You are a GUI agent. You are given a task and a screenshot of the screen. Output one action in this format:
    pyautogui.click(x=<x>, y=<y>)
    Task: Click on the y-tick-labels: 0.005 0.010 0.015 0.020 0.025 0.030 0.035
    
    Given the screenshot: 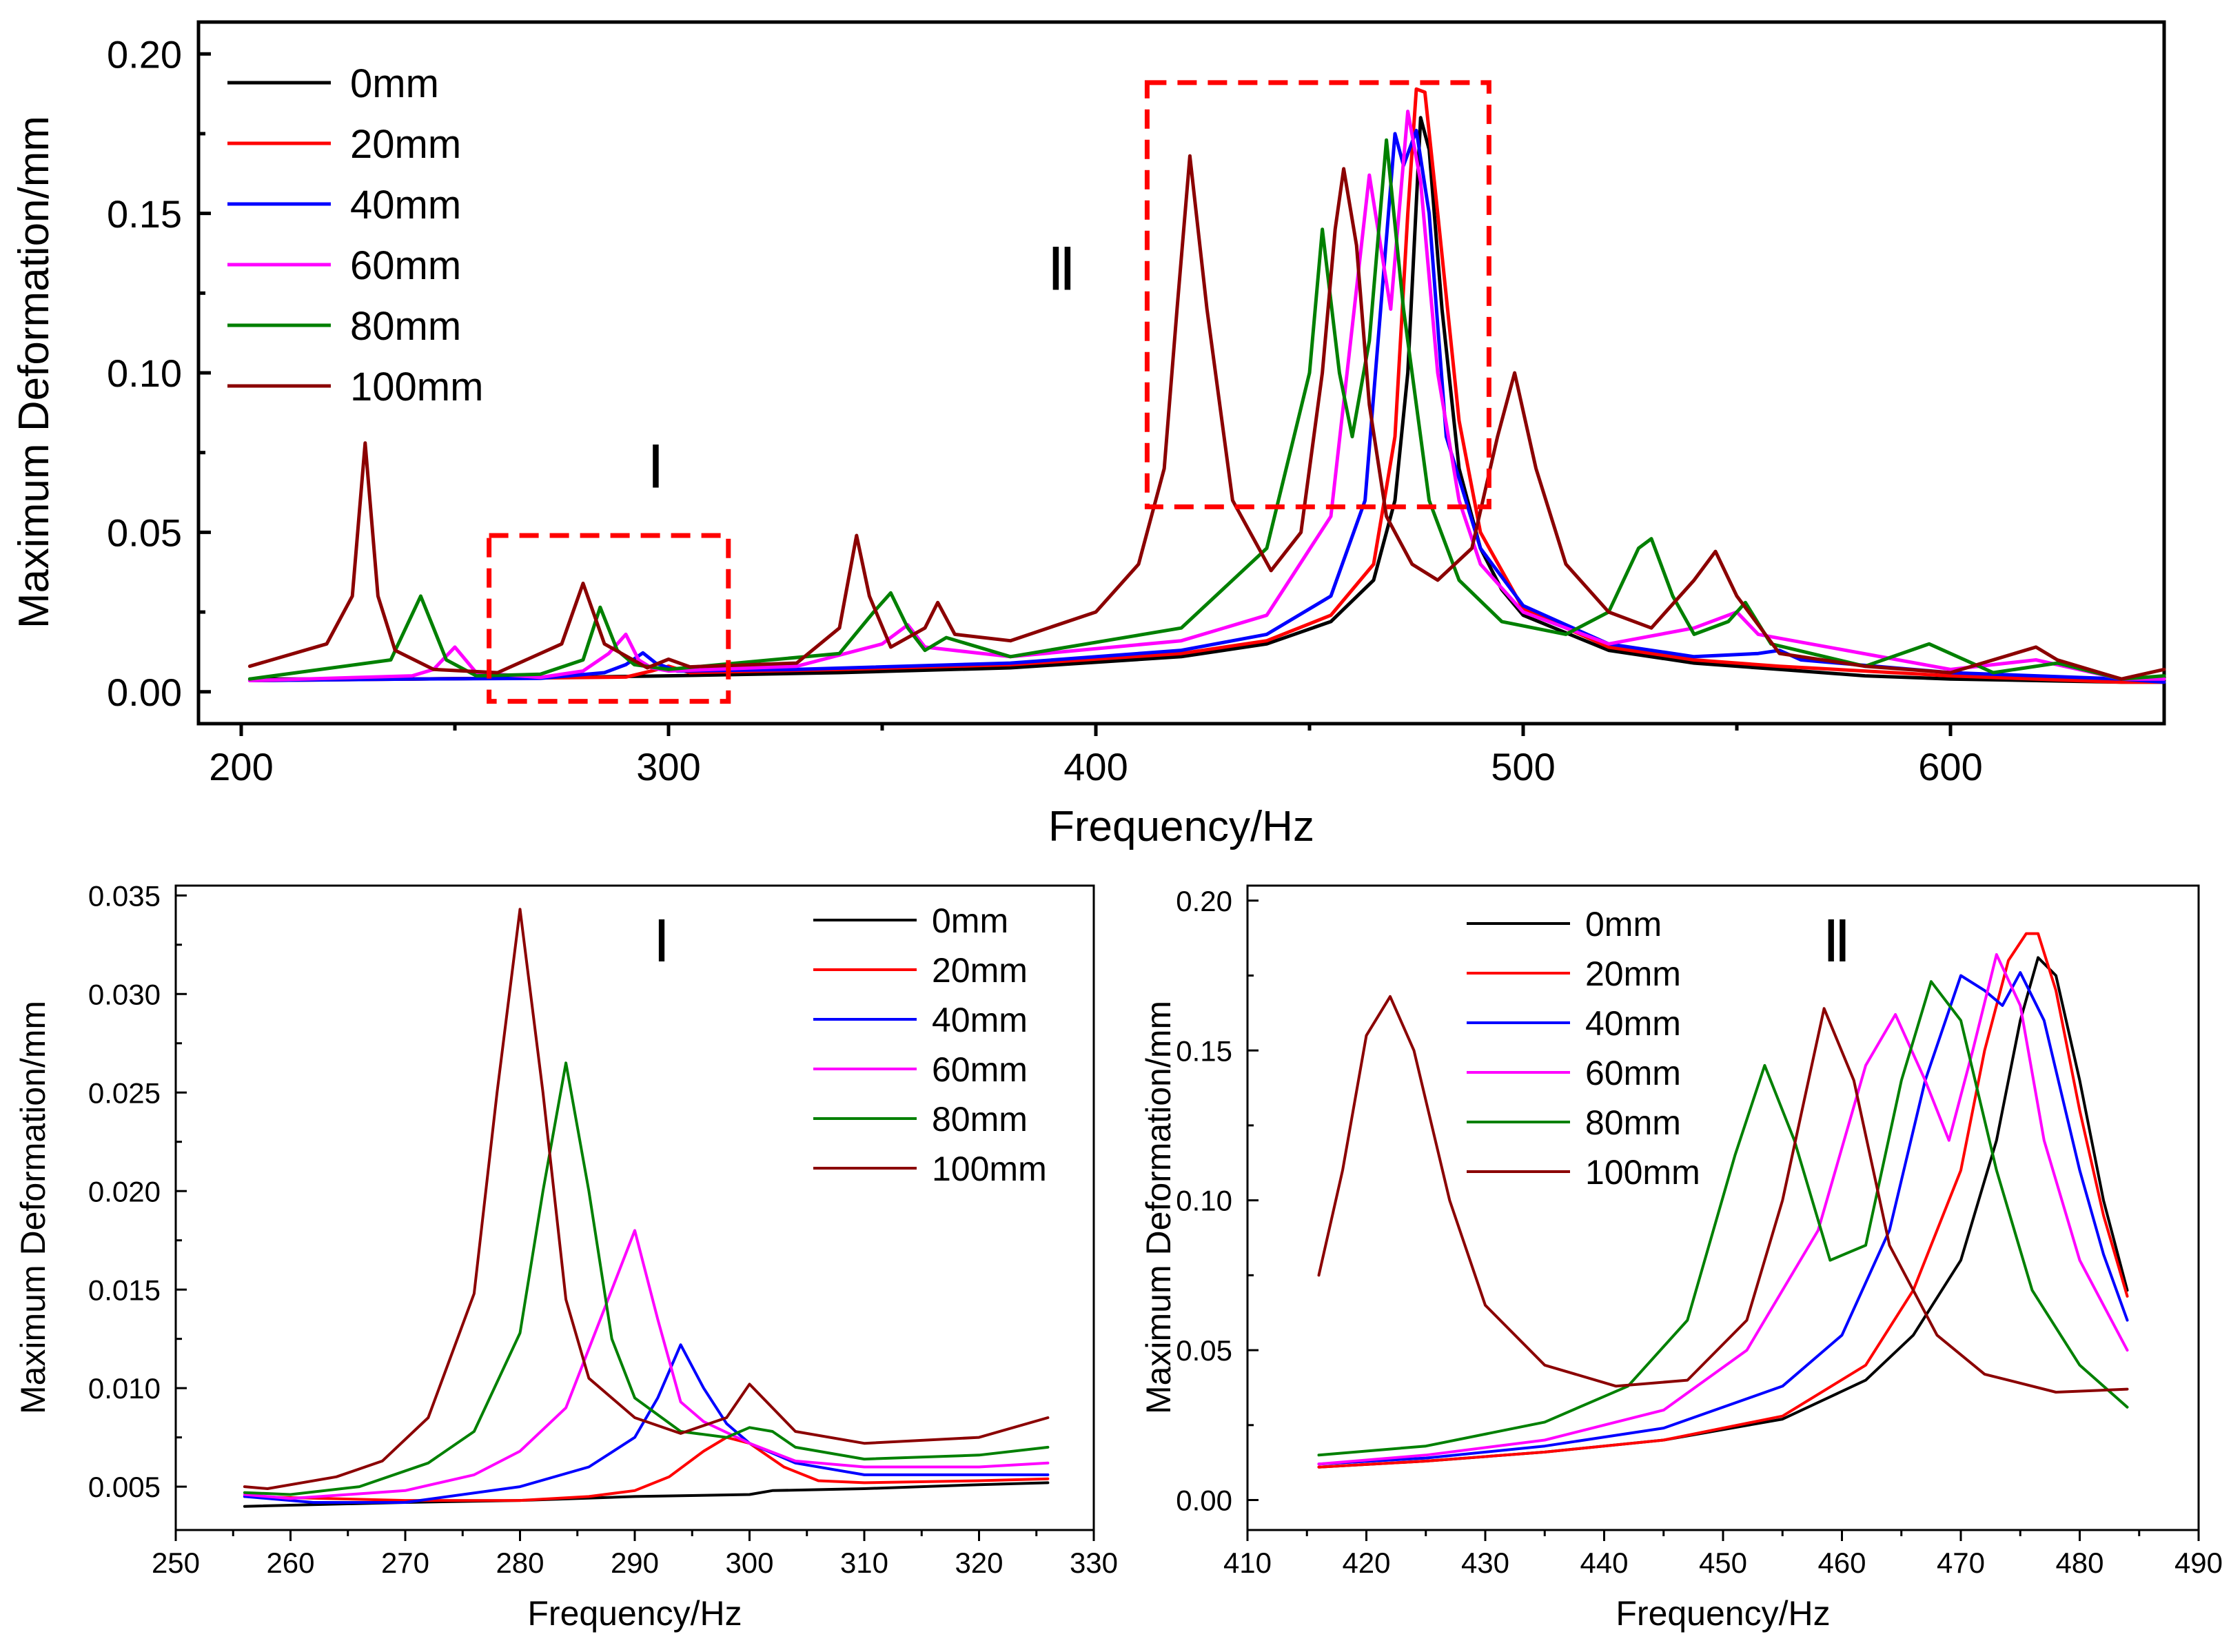 What is the action you would take?
    pyautogui.click(x=124, y=1191)
    